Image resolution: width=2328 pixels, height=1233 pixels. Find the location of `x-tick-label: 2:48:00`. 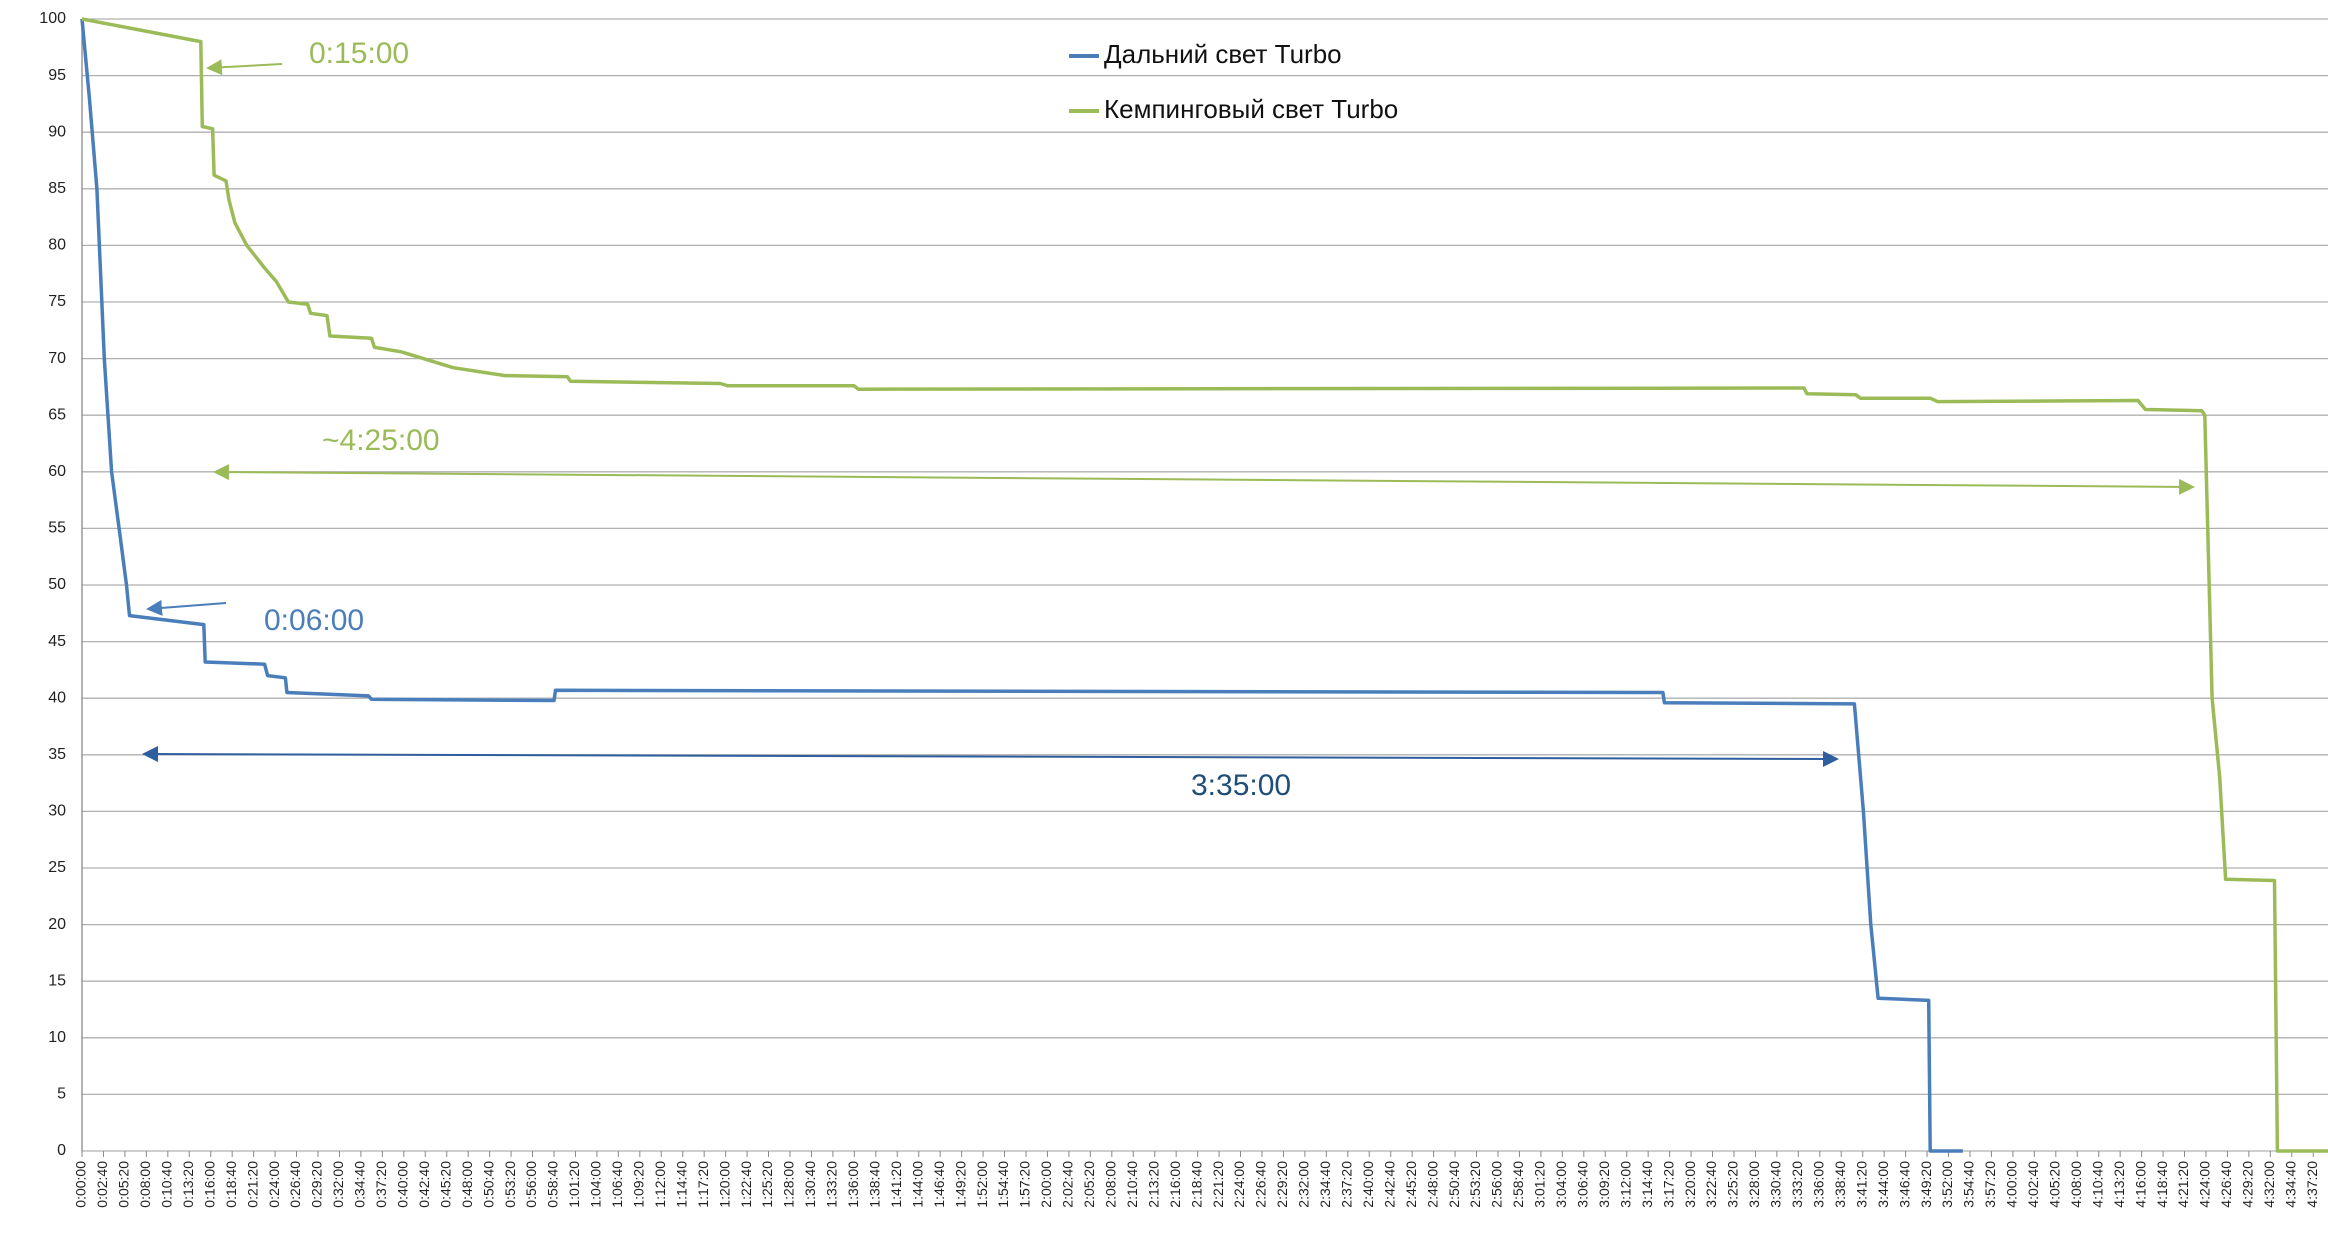

x-tick-label: 2:48:00 is located at coordinates (1432, 1184).